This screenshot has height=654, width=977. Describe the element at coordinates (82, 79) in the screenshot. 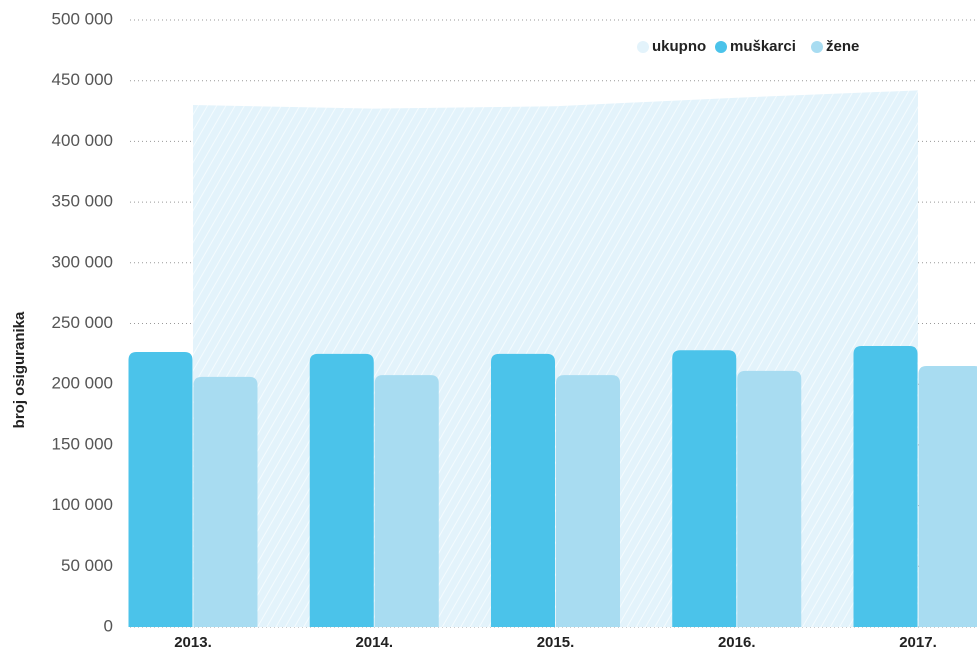

I see `y-tick-label: 450 000` at that location.